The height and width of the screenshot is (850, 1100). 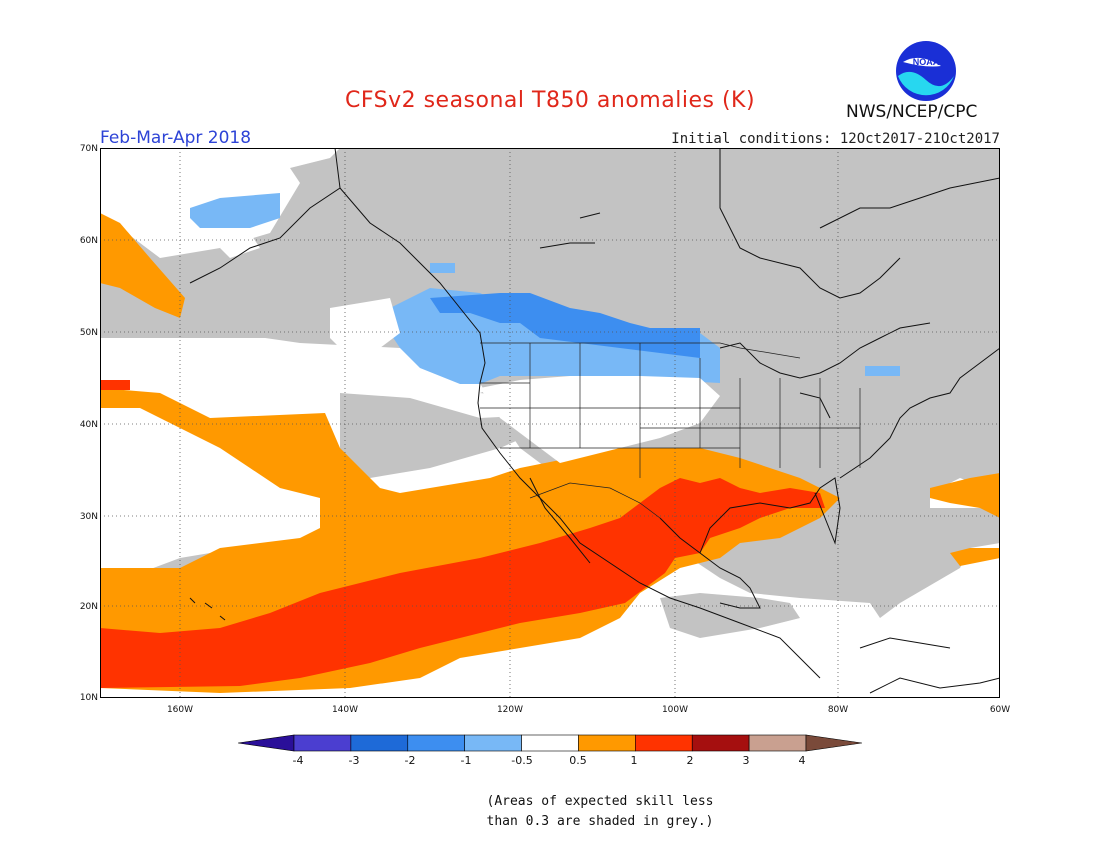 What do you see at coordinates (345, 710) in the screenshot?
I see `lon-label-140w: 140W` at bounding box center [345, 710].